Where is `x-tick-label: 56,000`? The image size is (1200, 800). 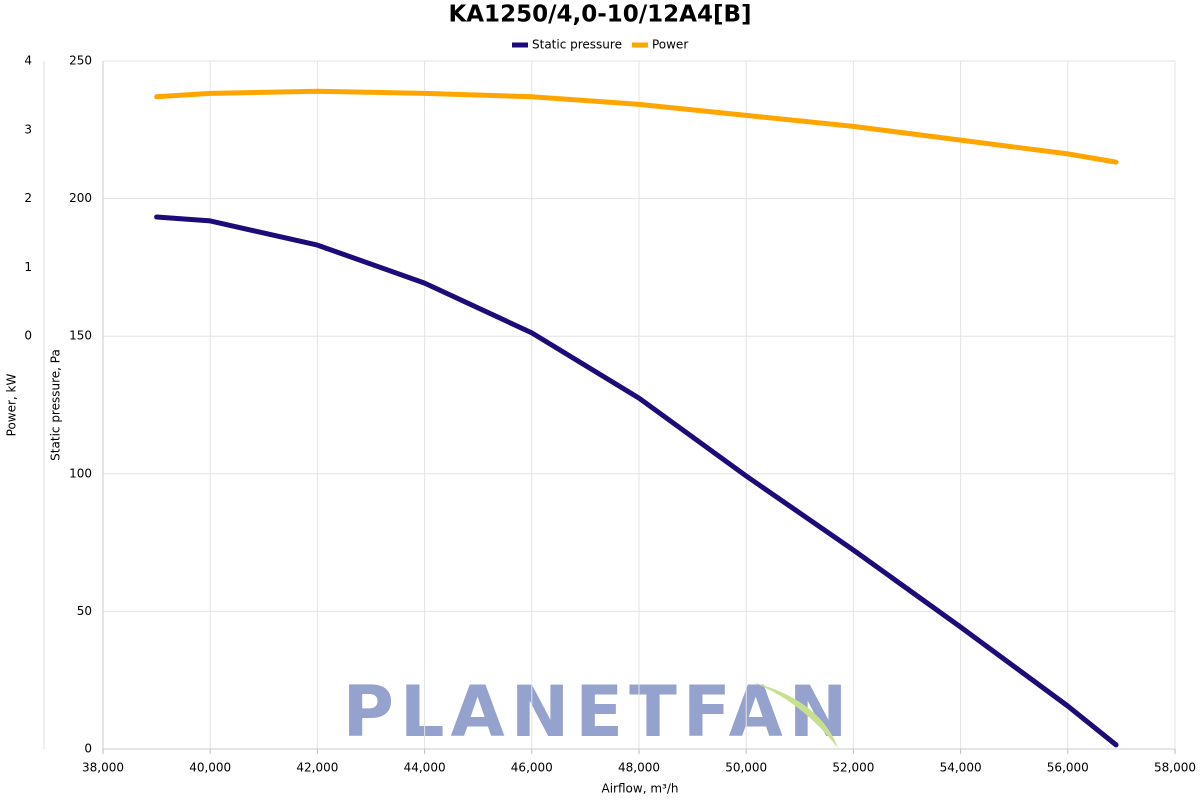
x-tick-label: 56,000 is located at coordinates (1068, 768).